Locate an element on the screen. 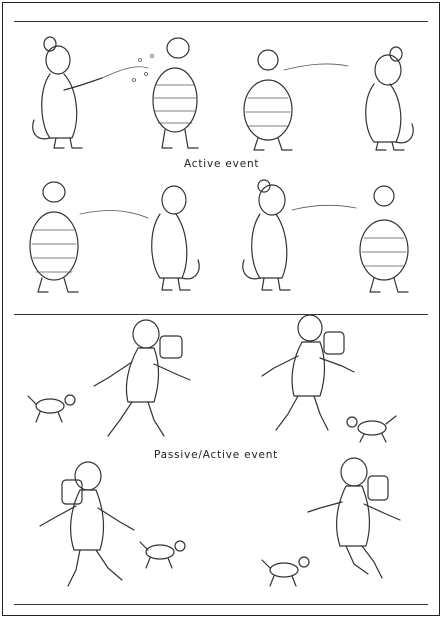  panel-mouse-sprays-turtle-reversed is located at coordinates (114, 237).